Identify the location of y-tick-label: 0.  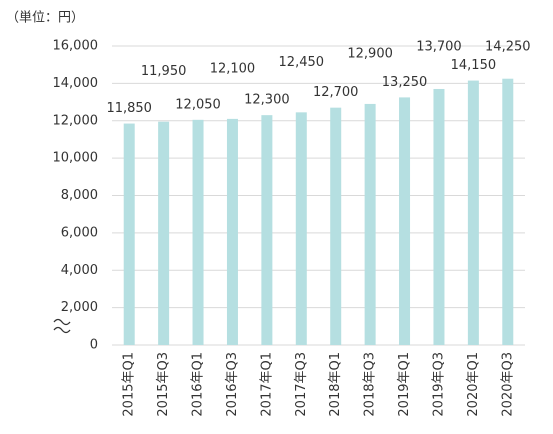
(94, 345).